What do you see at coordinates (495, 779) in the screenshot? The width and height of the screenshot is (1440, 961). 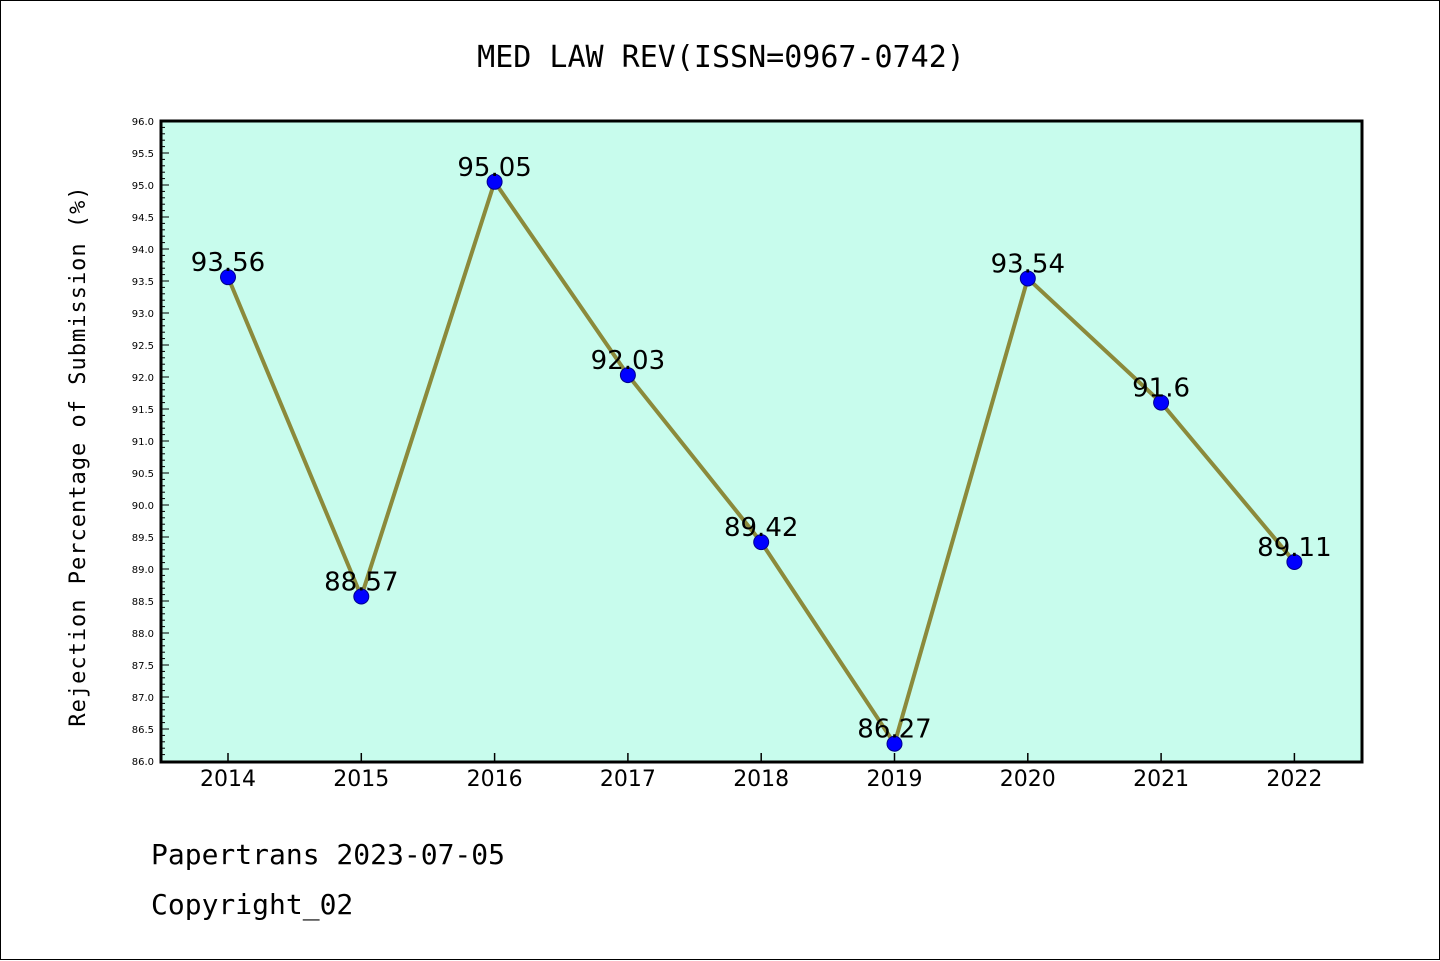 I see `x-tick-label: 2016` at bounding box center [495, 779].